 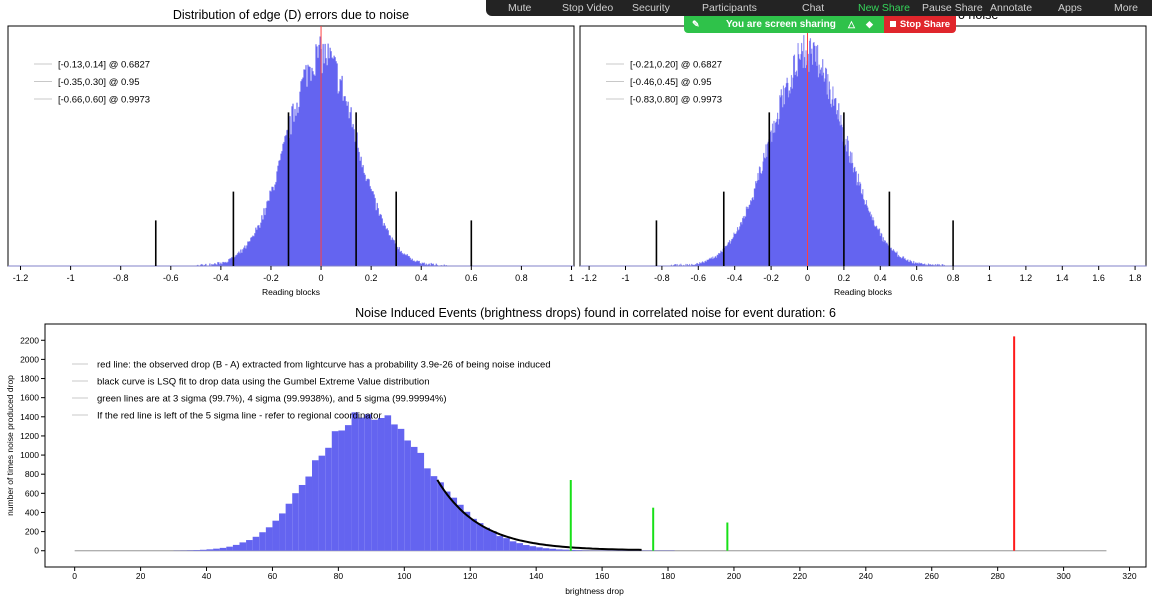 I want to click on x-tick-label: 1.8, so click(x=1135, y=278).